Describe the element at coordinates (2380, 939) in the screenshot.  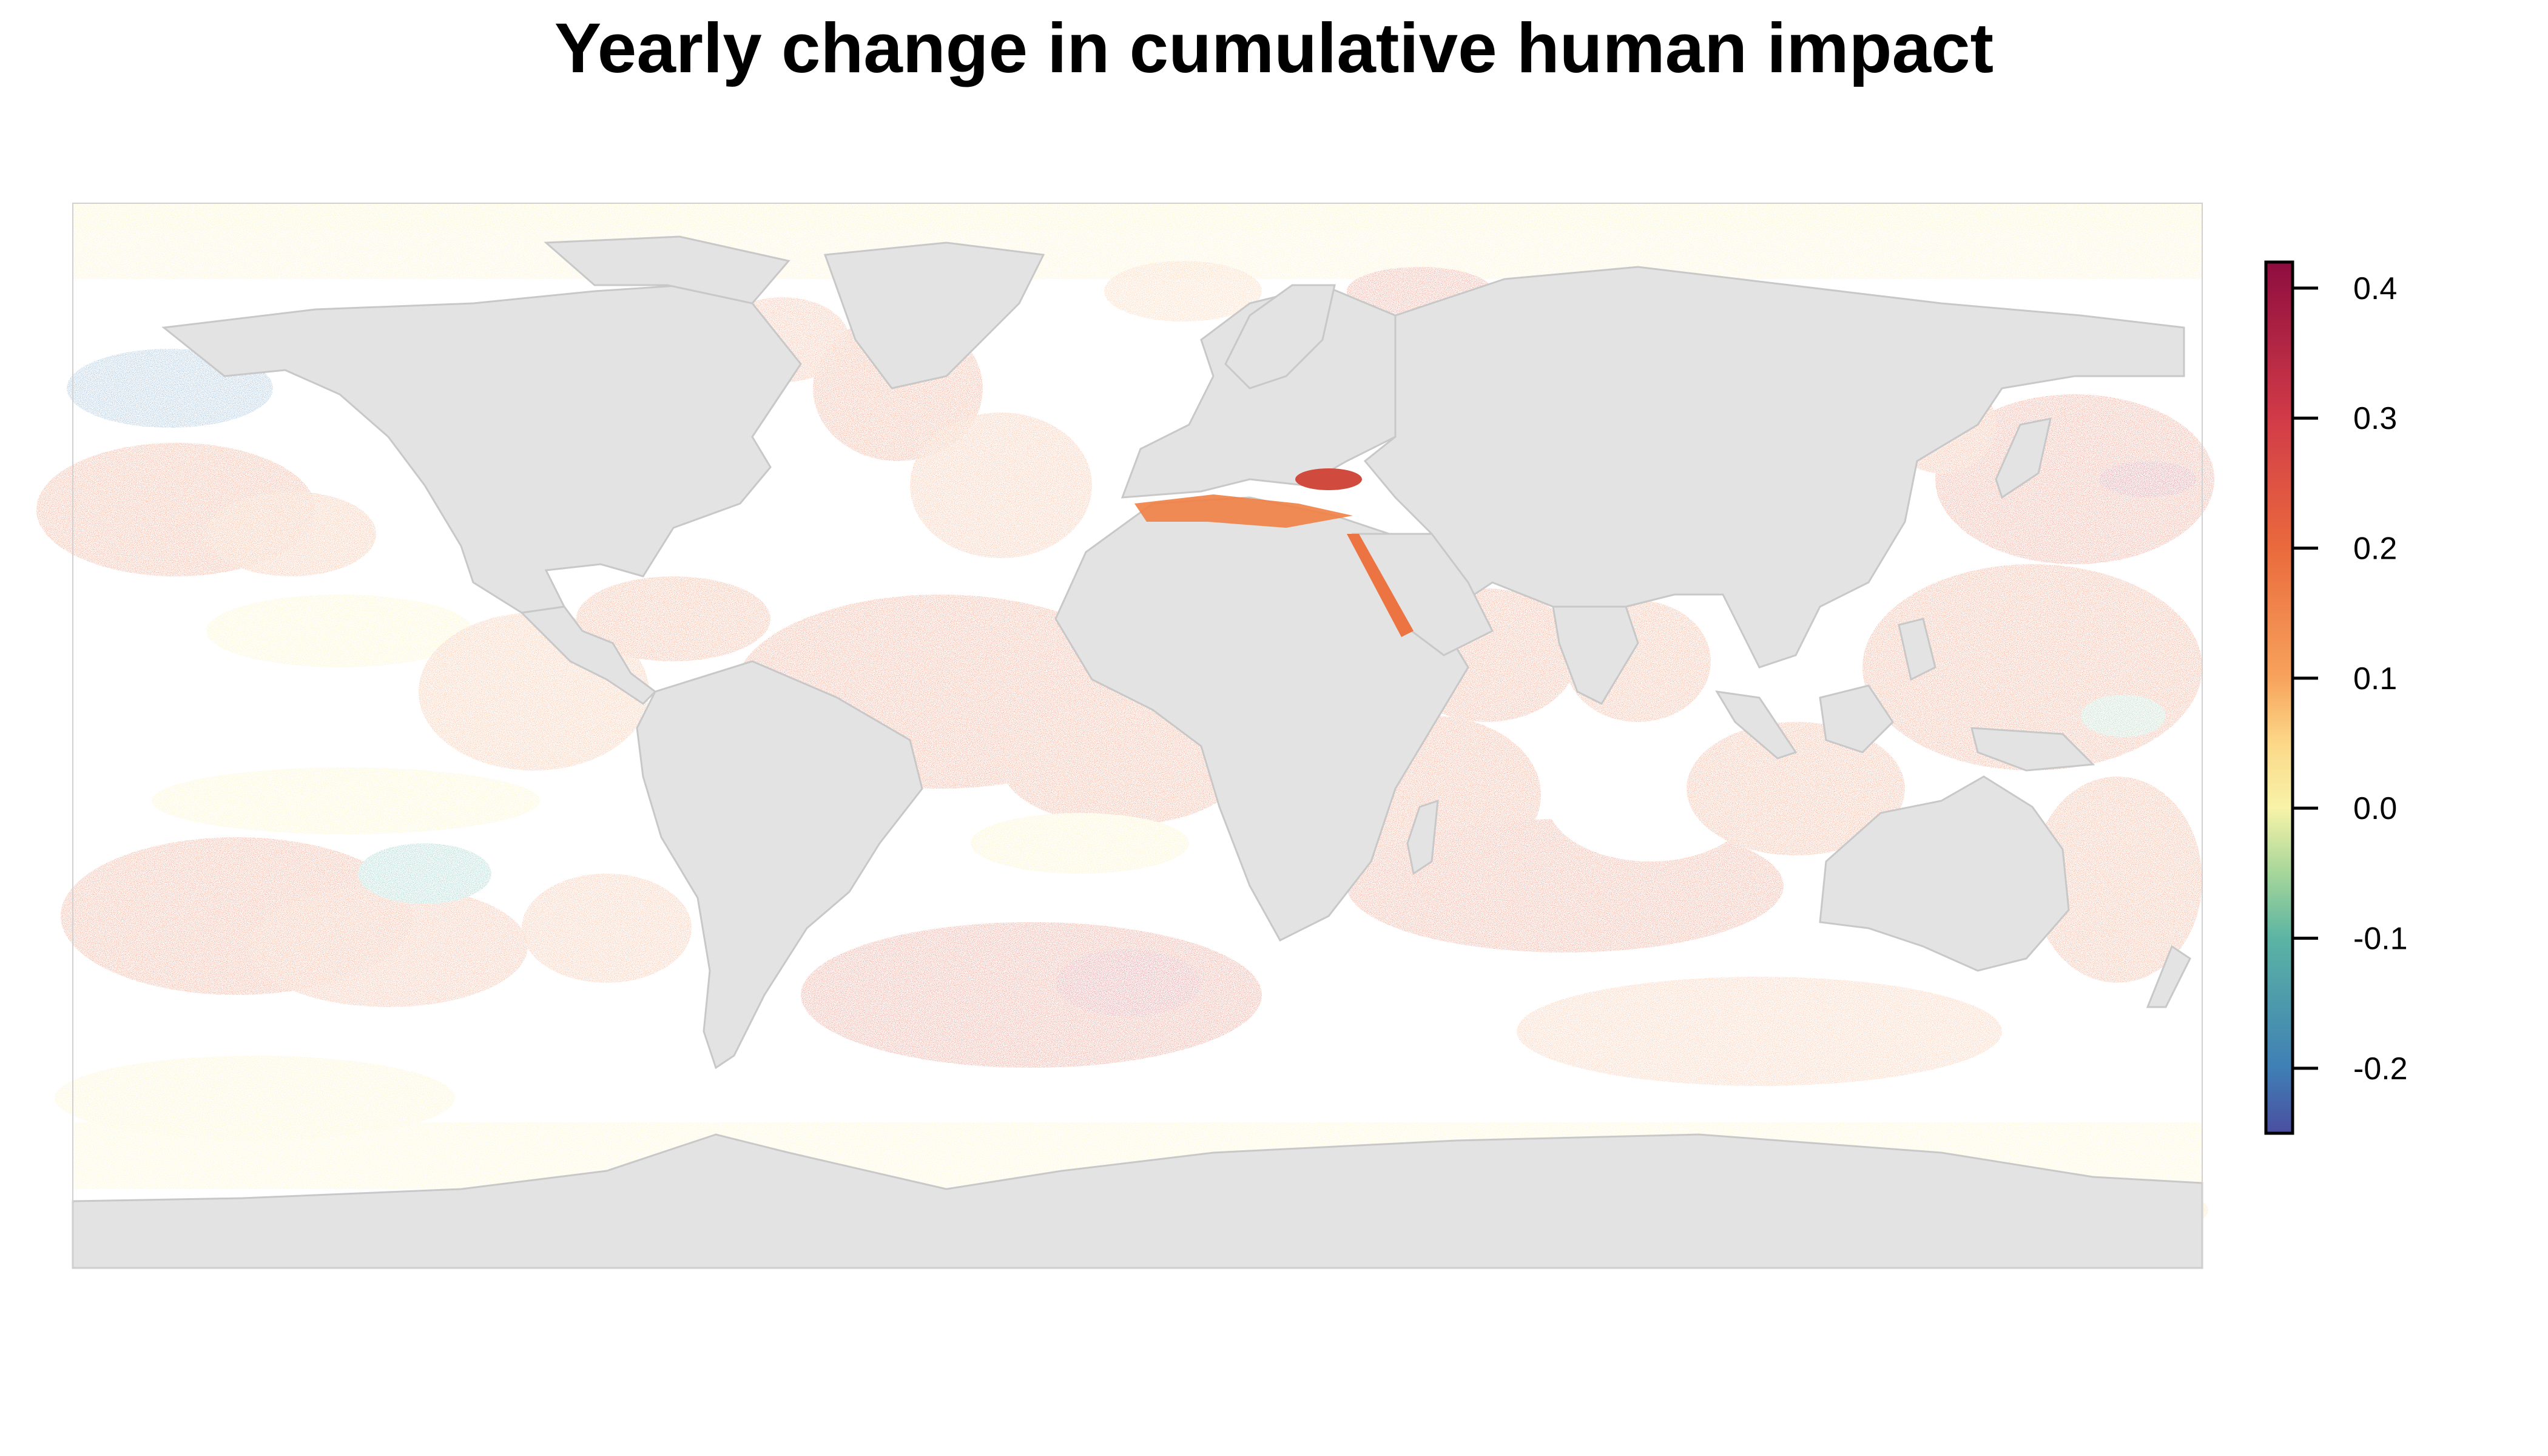
I see `colorbar-tick-label: -0.1` at that location.